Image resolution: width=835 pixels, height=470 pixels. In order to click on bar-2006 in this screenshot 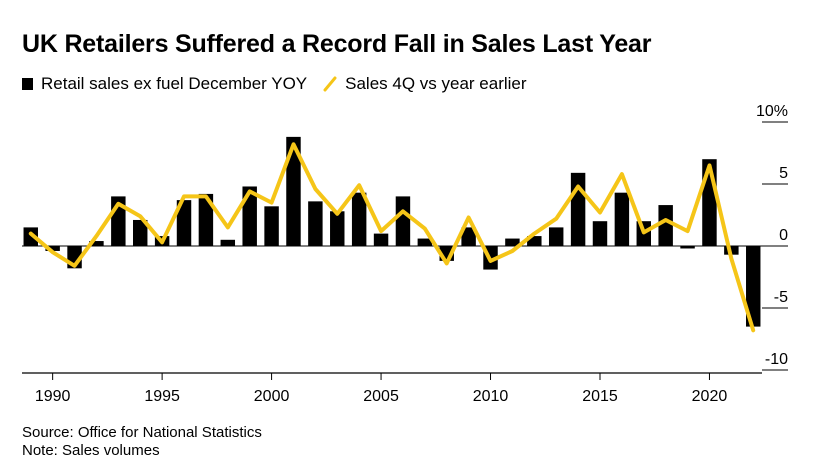, I will do `click(403, 221)`.